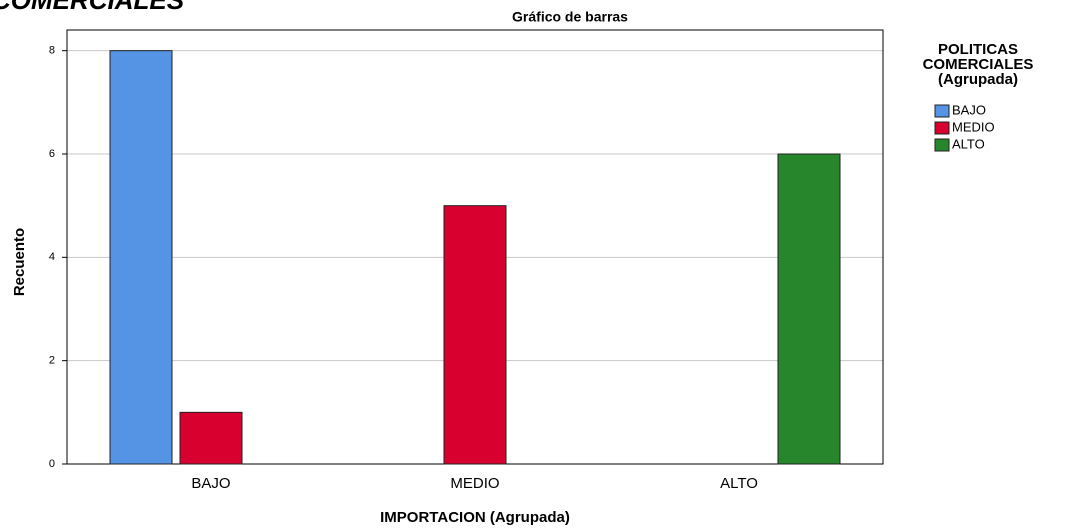 This screenshot has height=529, width=1065. Describe the element at coordinates (210, 483) in the screenshot. I see `x-tick-label: BAJO` at that location.